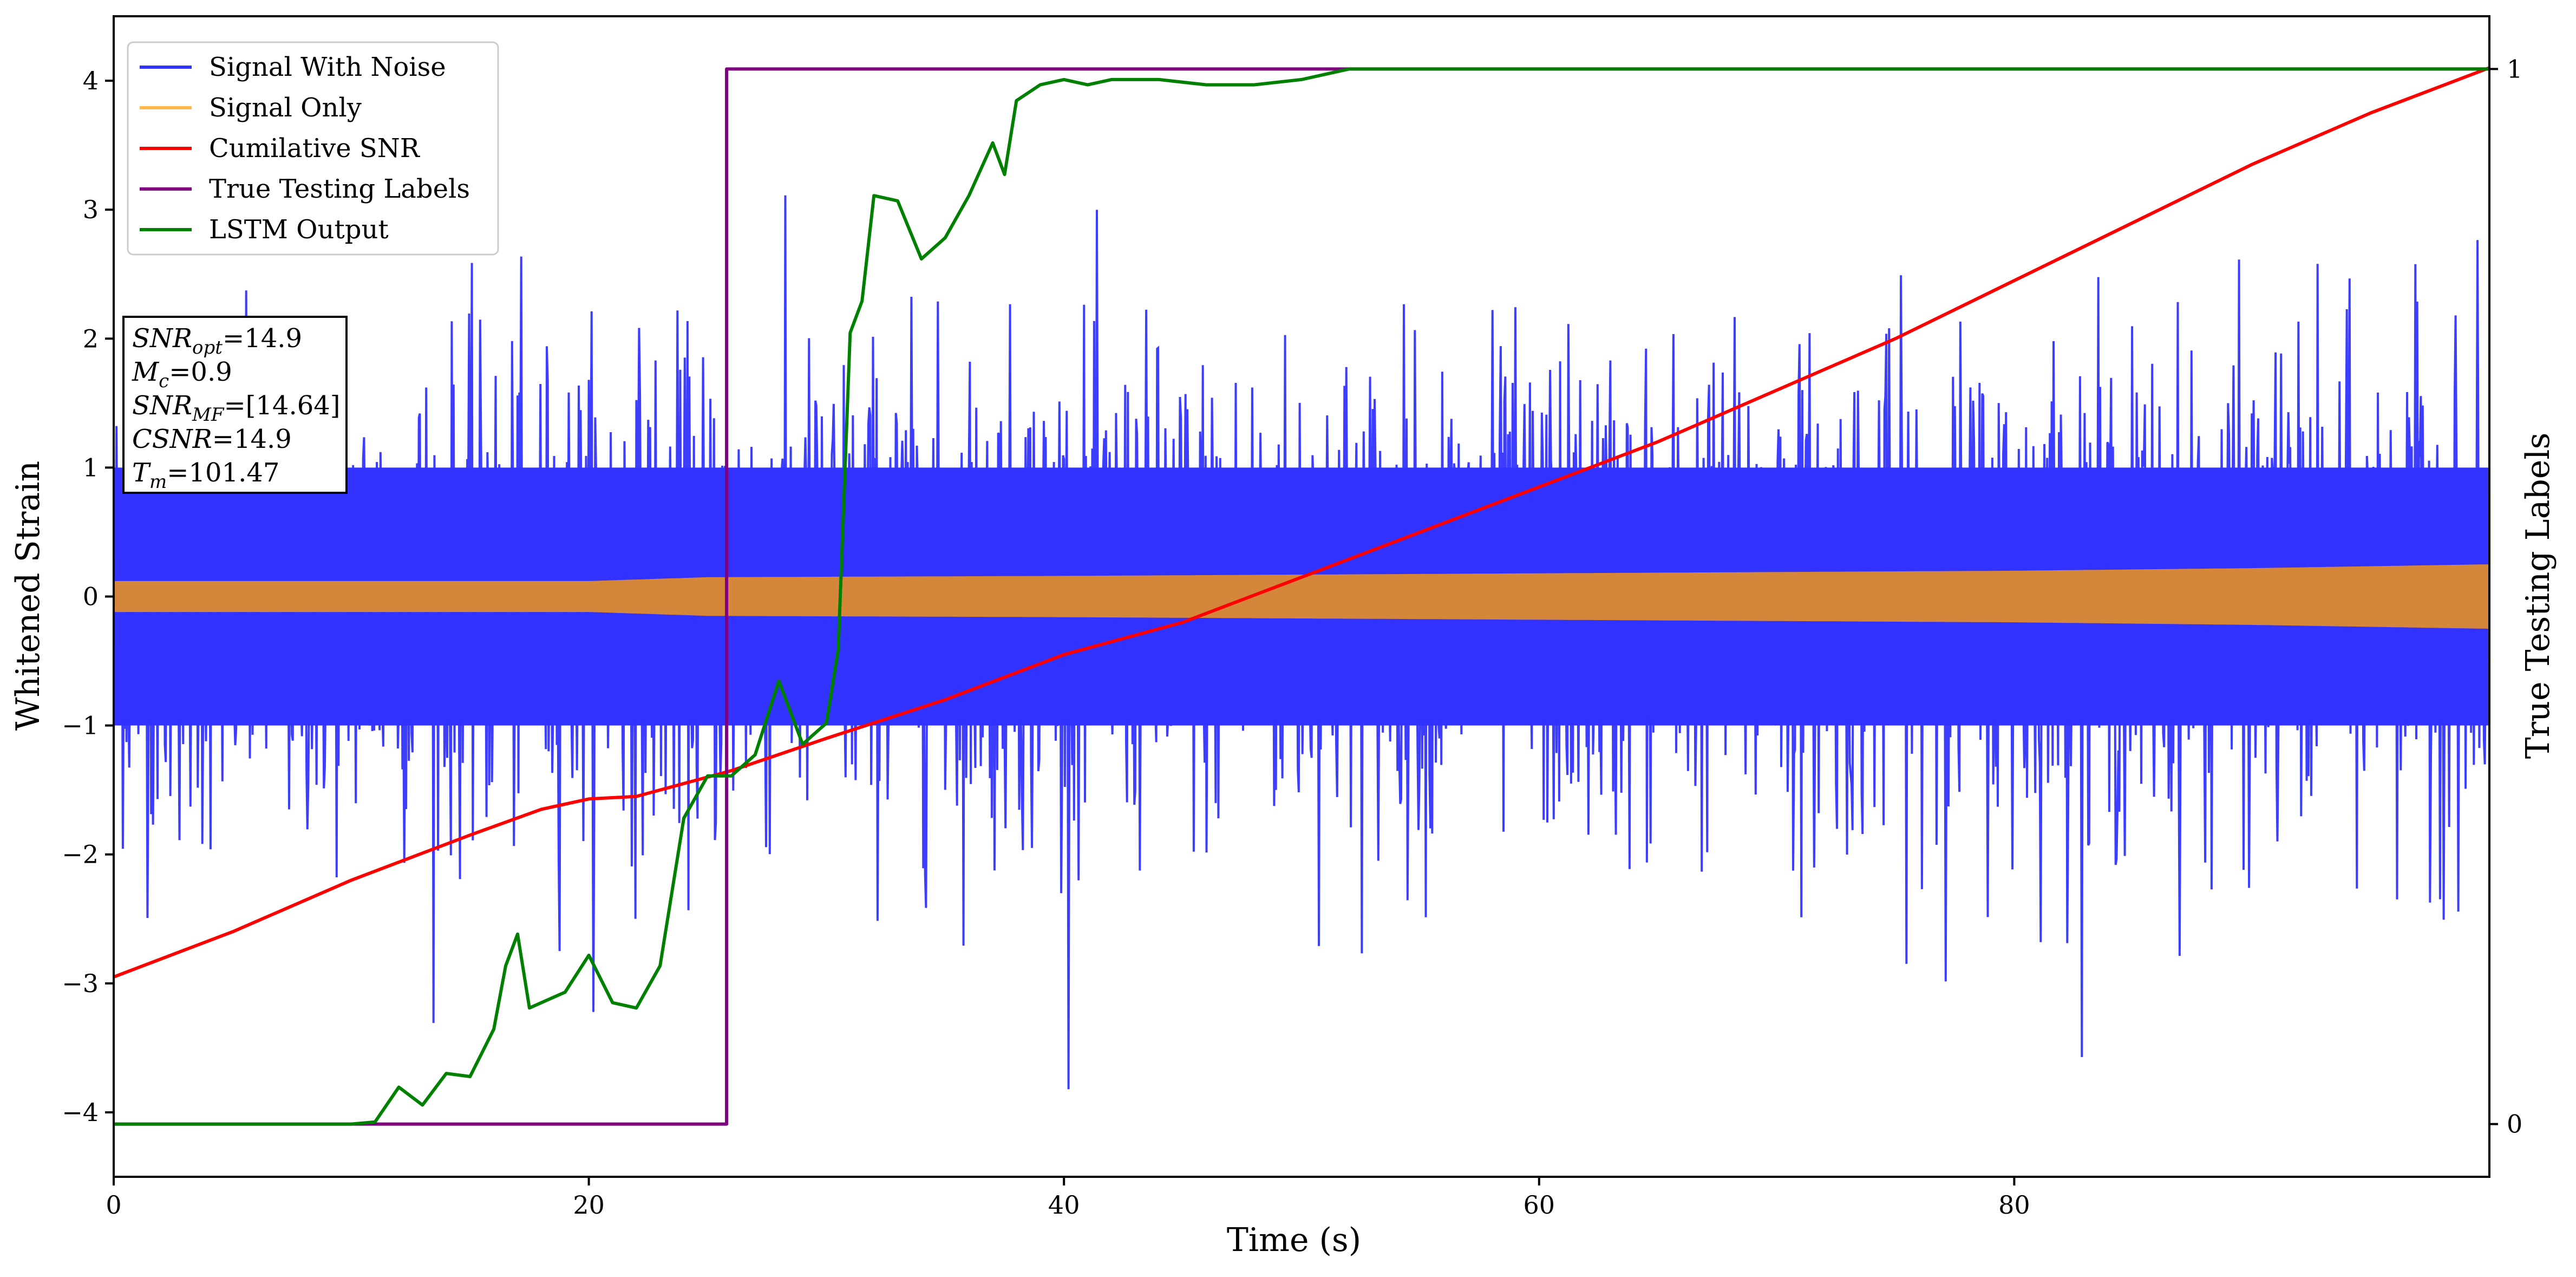  I want to click on y-tick-label: 4, so click(91, 80).